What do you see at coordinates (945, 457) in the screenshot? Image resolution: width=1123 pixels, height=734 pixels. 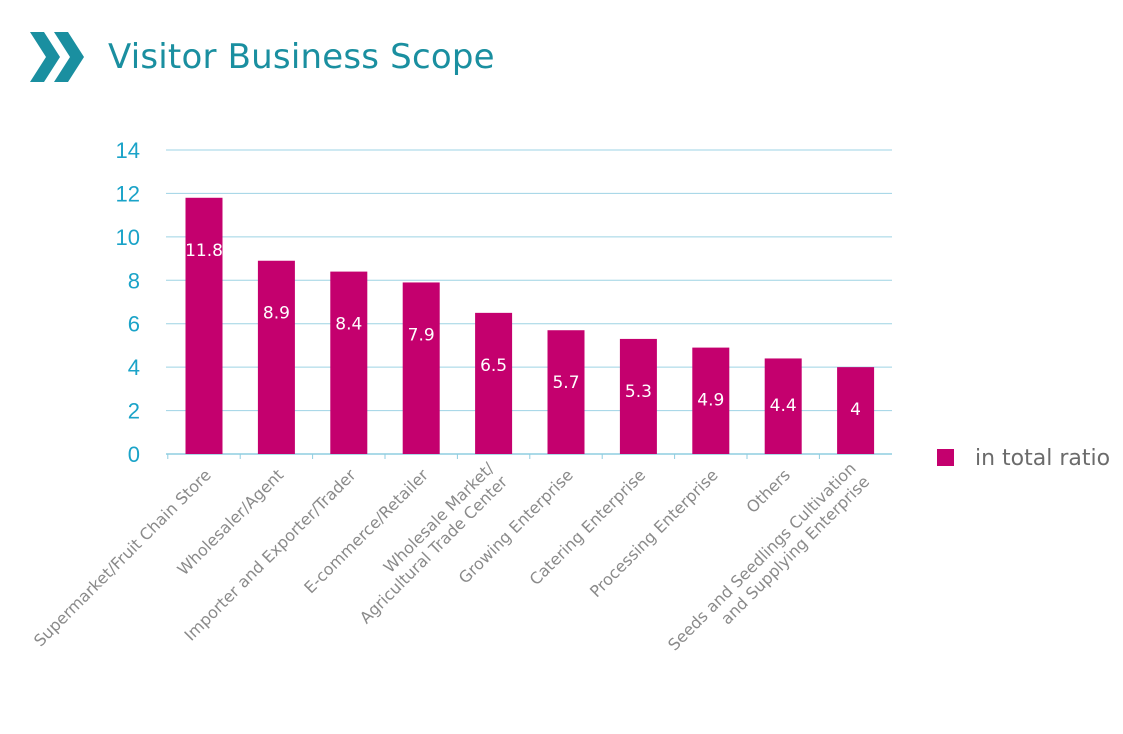 I see `legend-swatch` at bounding box center [945, 457].